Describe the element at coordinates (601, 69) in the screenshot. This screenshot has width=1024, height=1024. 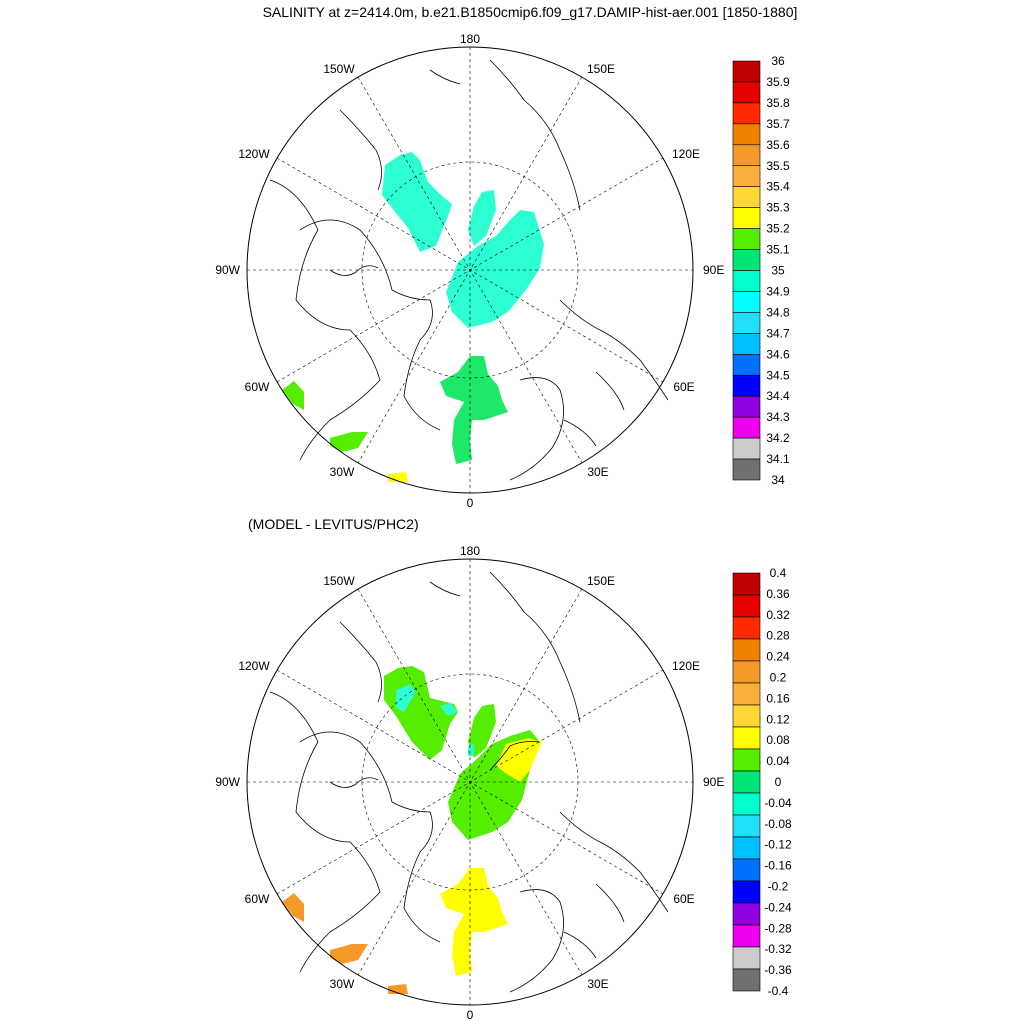
I see `top-lon-150E: 150E` at that location.